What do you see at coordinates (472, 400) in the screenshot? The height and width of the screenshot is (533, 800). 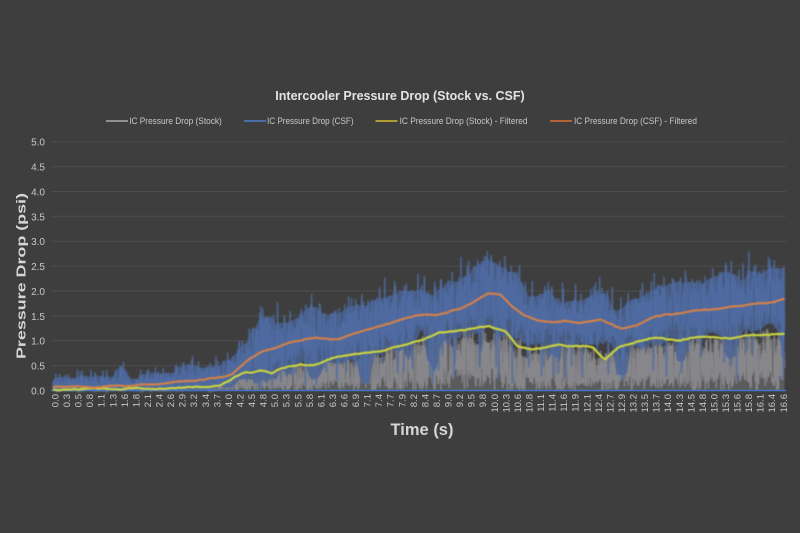 I see `svg-text: 9.5` at bounding box center [472, 400].